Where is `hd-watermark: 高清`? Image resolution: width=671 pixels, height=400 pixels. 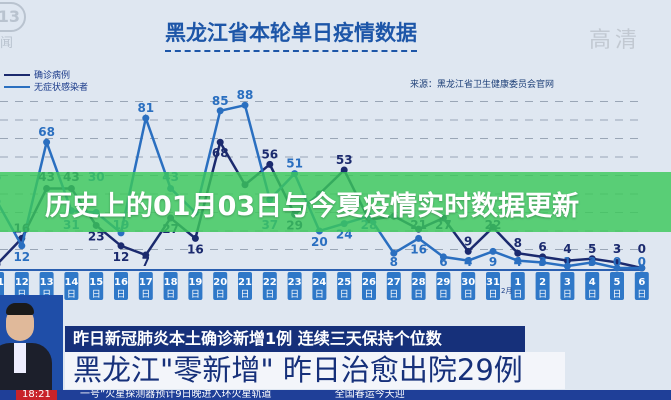 hd-watermark: 高清 is located at coordinates (614, 40).